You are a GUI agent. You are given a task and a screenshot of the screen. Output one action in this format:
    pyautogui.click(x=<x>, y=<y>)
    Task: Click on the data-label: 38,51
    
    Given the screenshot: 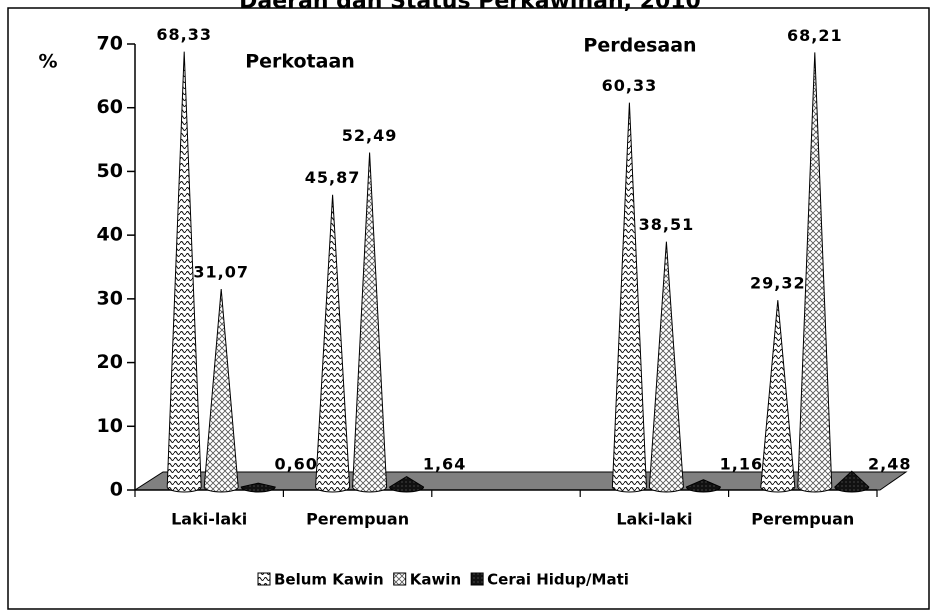 What is the action you would take?
    pyautogui.click(x=667, y=224)
    